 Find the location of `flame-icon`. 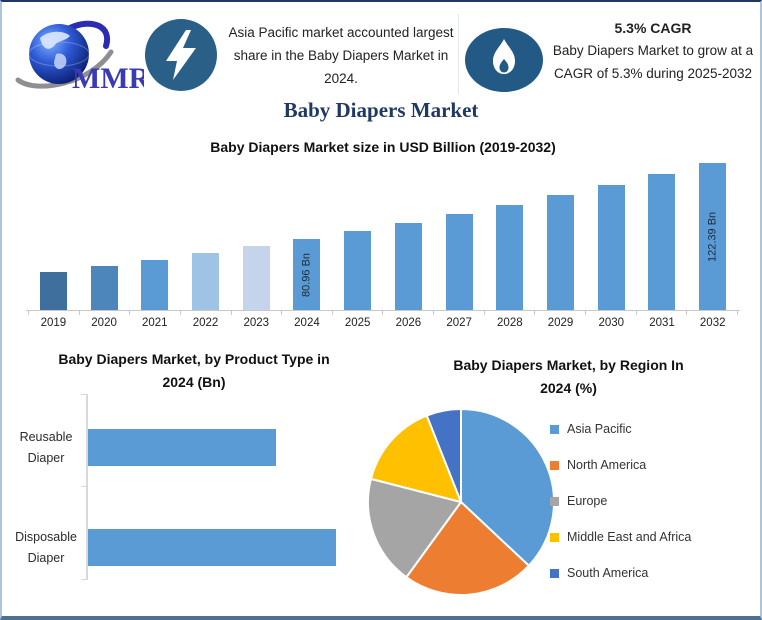

flame-icon is located at coordinates (504, 60).